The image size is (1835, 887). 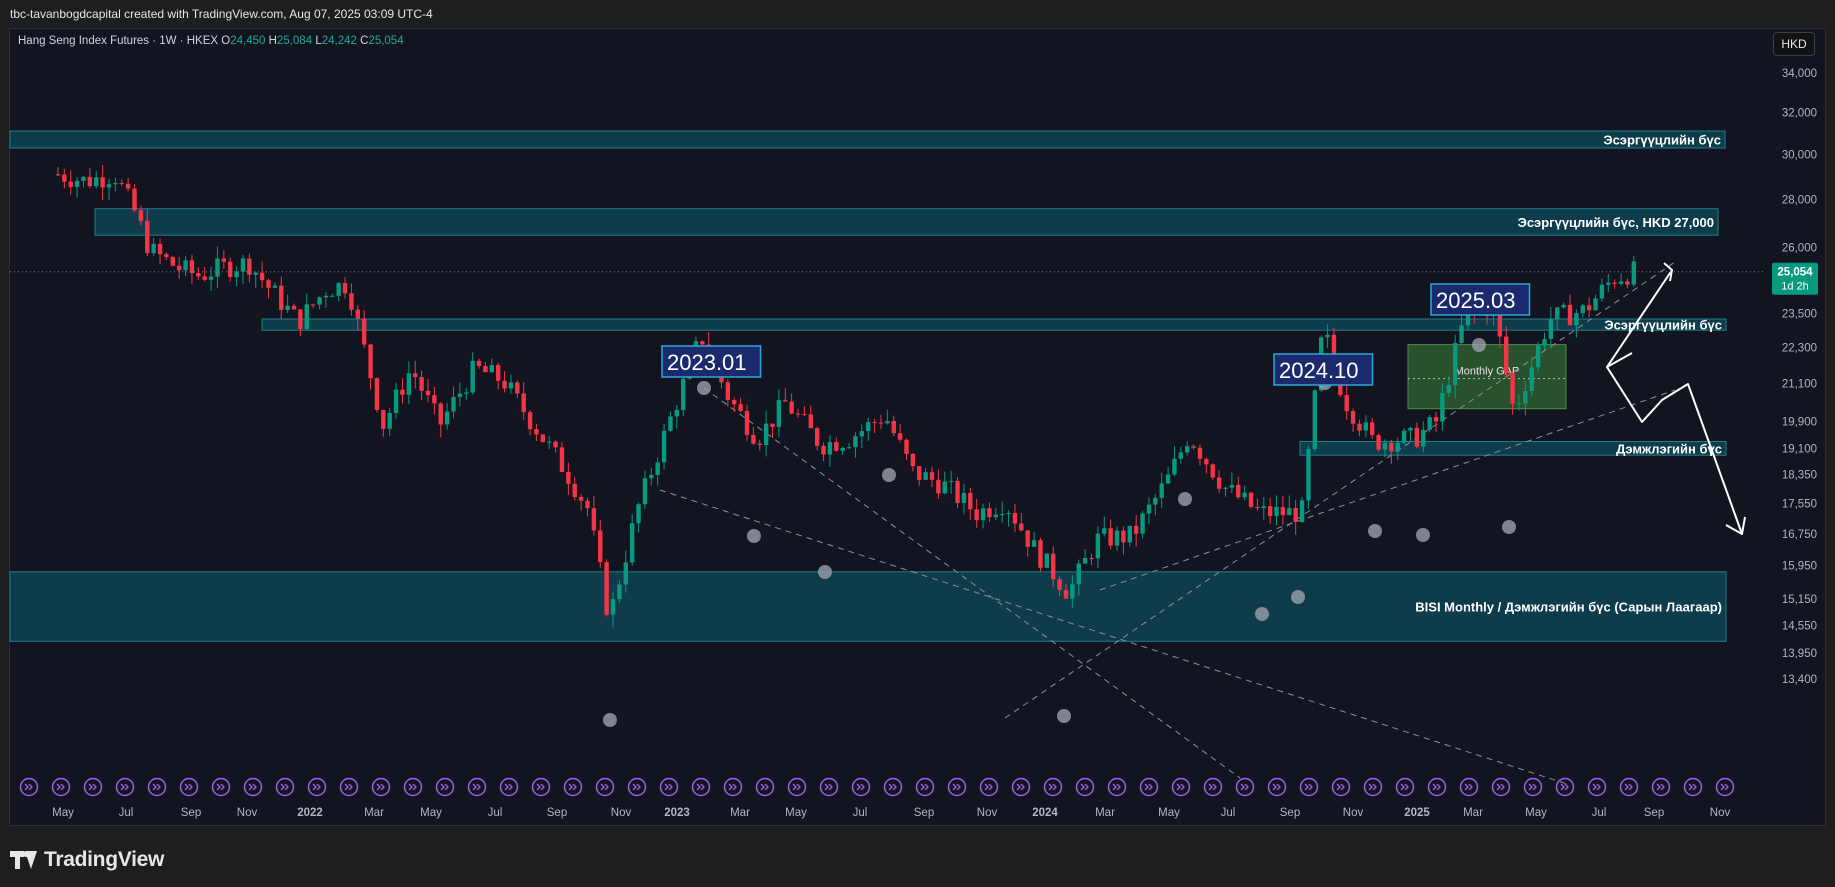 I want to click on y-tick-label: 19,900, so click(x=1799, y=423).